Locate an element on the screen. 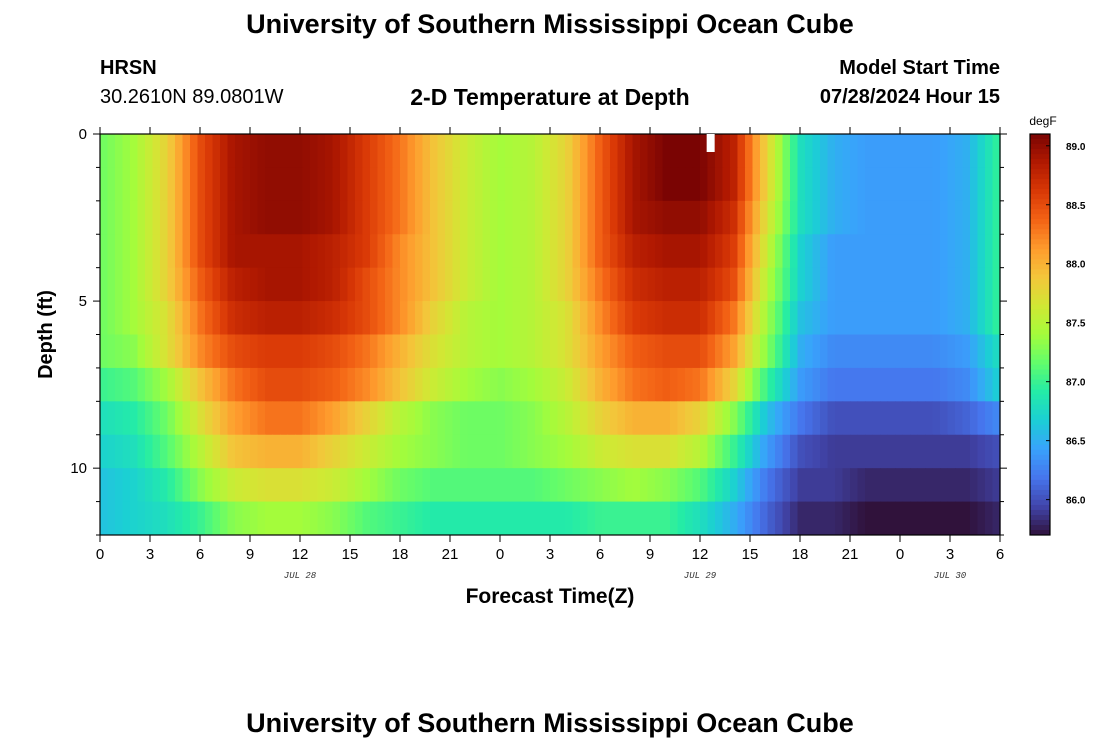  date-label: JUL 28 is located at coordinates (300, 576).